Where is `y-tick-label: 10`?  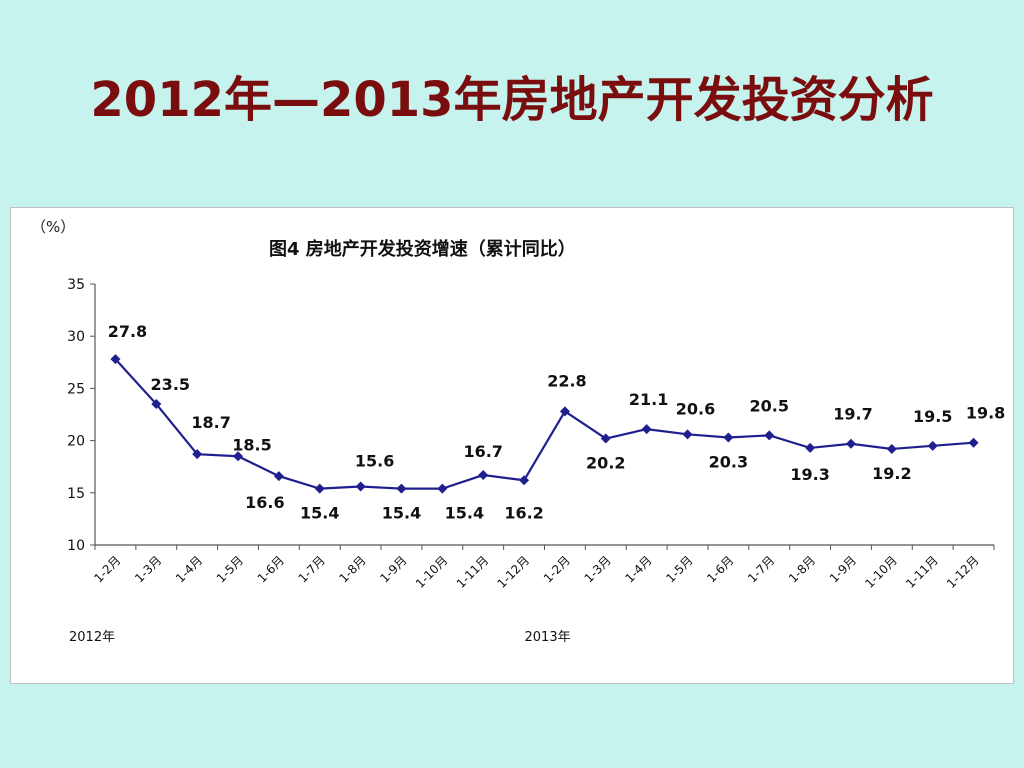 y-tick-label: 10 is located at coordinates (76, 546).